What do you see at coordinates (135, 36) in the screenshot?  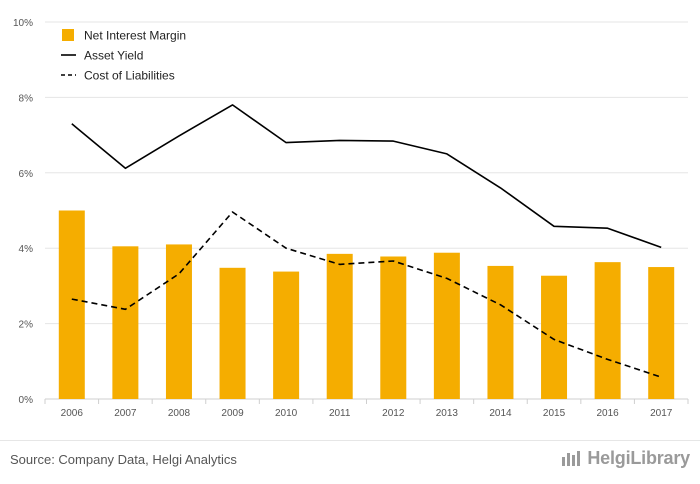 I see `legend-label: Net Interest Margin` at bounding box center [135, 36].